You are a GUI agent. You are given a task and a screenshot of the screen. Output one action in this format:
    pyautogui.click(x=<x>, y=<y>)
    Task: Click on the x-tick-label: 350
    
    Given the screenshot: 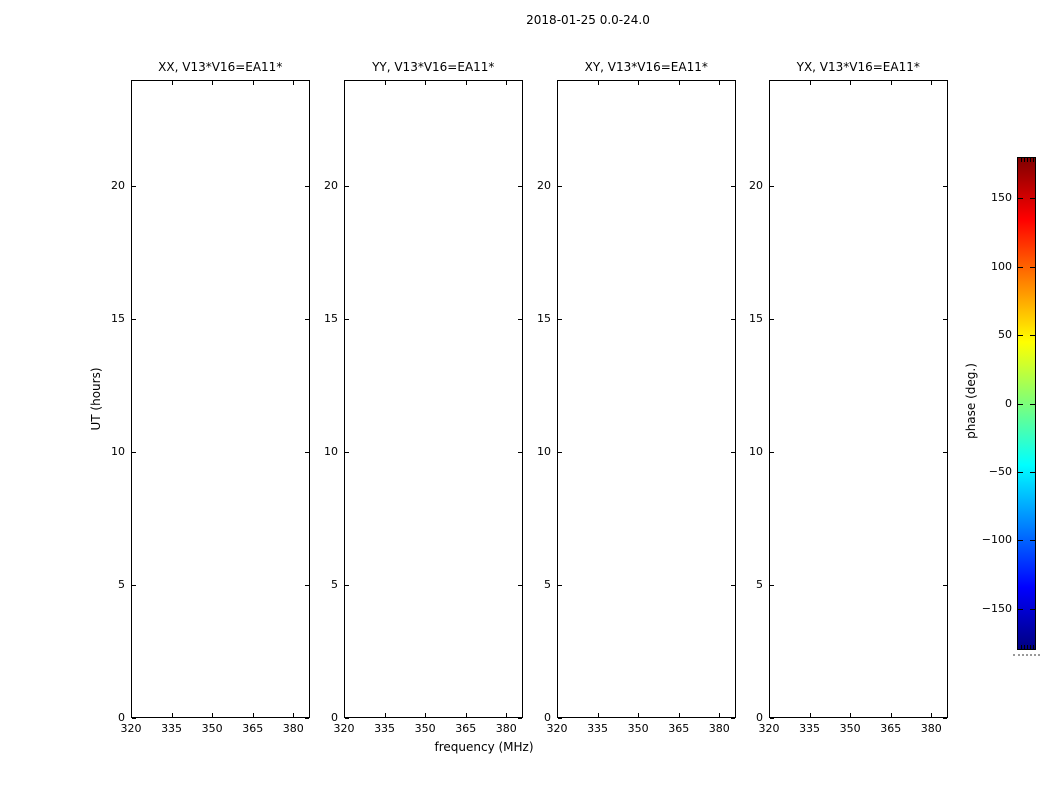 What is the action you would take?
    pyautogui.click(x=638, y=728)
    